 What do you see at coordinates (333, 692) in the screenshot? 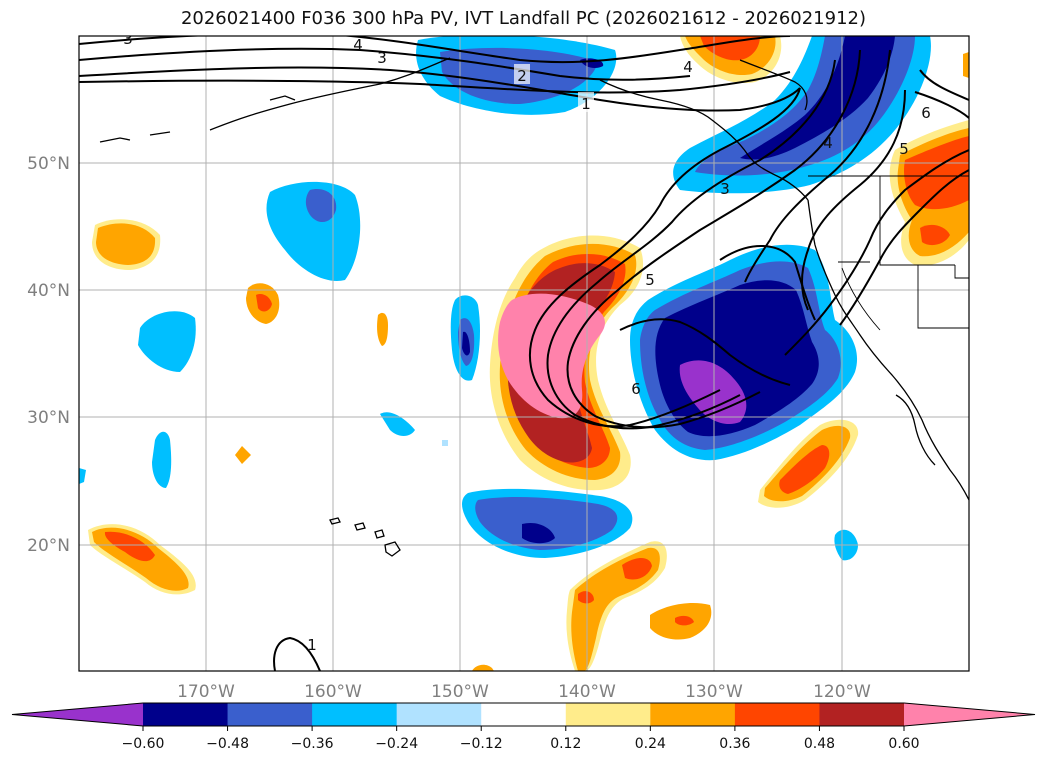
I see `lon-label-160w: 160°W` at bounding box center [333, 692].